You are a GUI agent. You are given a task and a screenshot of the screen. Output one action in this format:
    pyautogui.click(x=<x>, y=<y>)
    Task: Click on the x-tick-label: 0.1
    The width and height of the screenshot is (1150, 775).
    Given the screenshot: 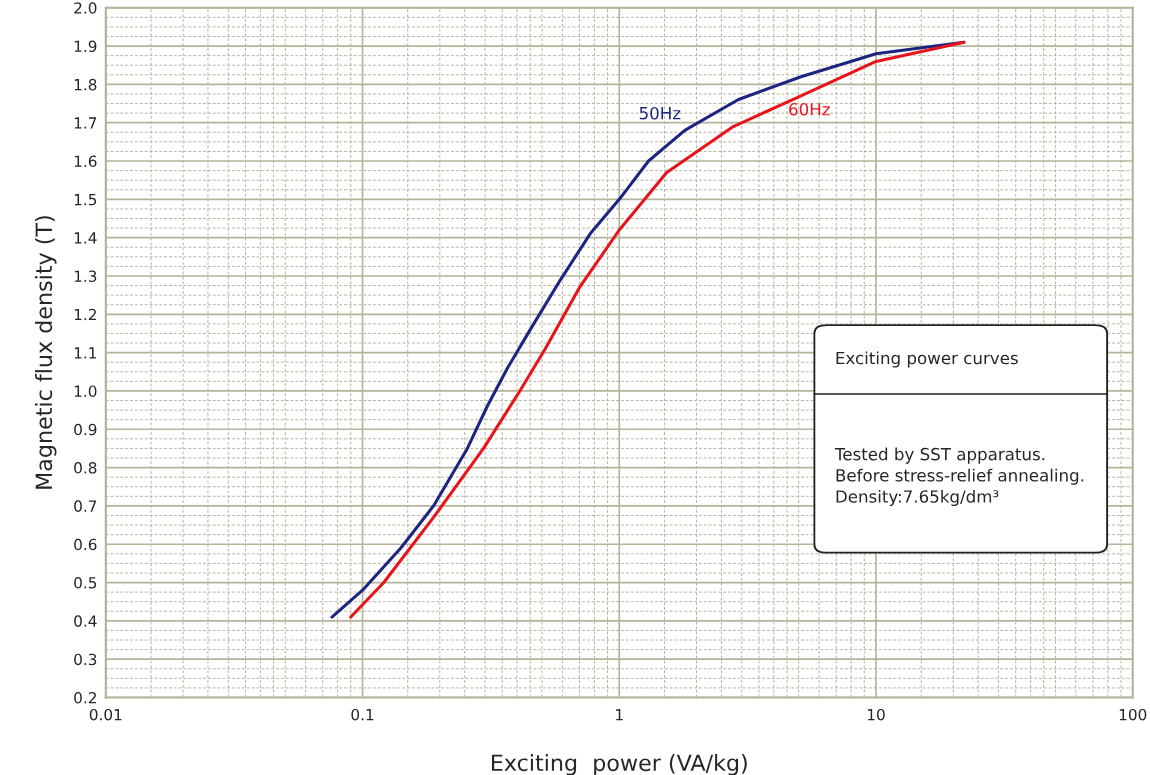 What is the action you would take?
    pyautogui.click(x=362, y=714)
    